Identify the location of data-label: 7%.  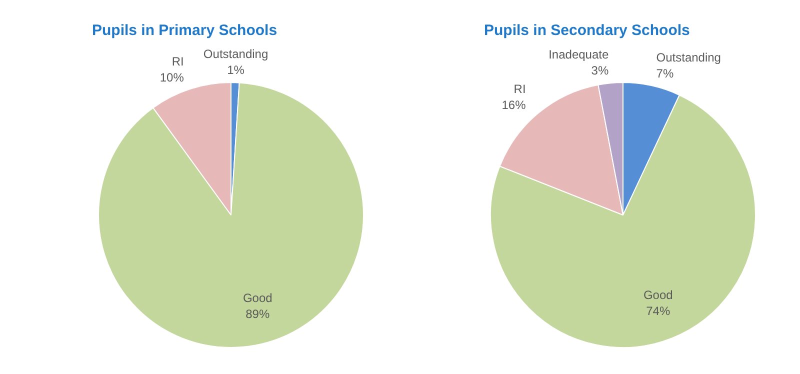
(665, 73).